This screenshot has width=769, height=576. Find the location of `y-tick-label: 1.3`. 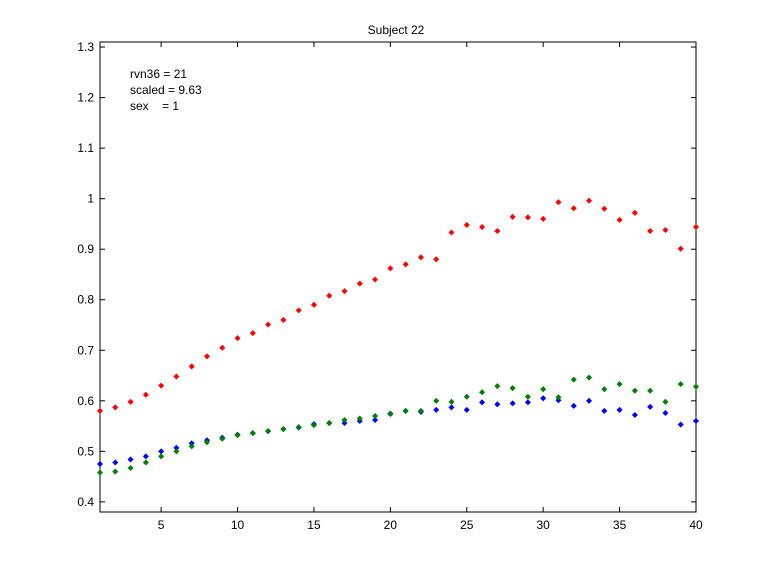

y-tick-label: 1.3 is located at coordinates (85, 47).